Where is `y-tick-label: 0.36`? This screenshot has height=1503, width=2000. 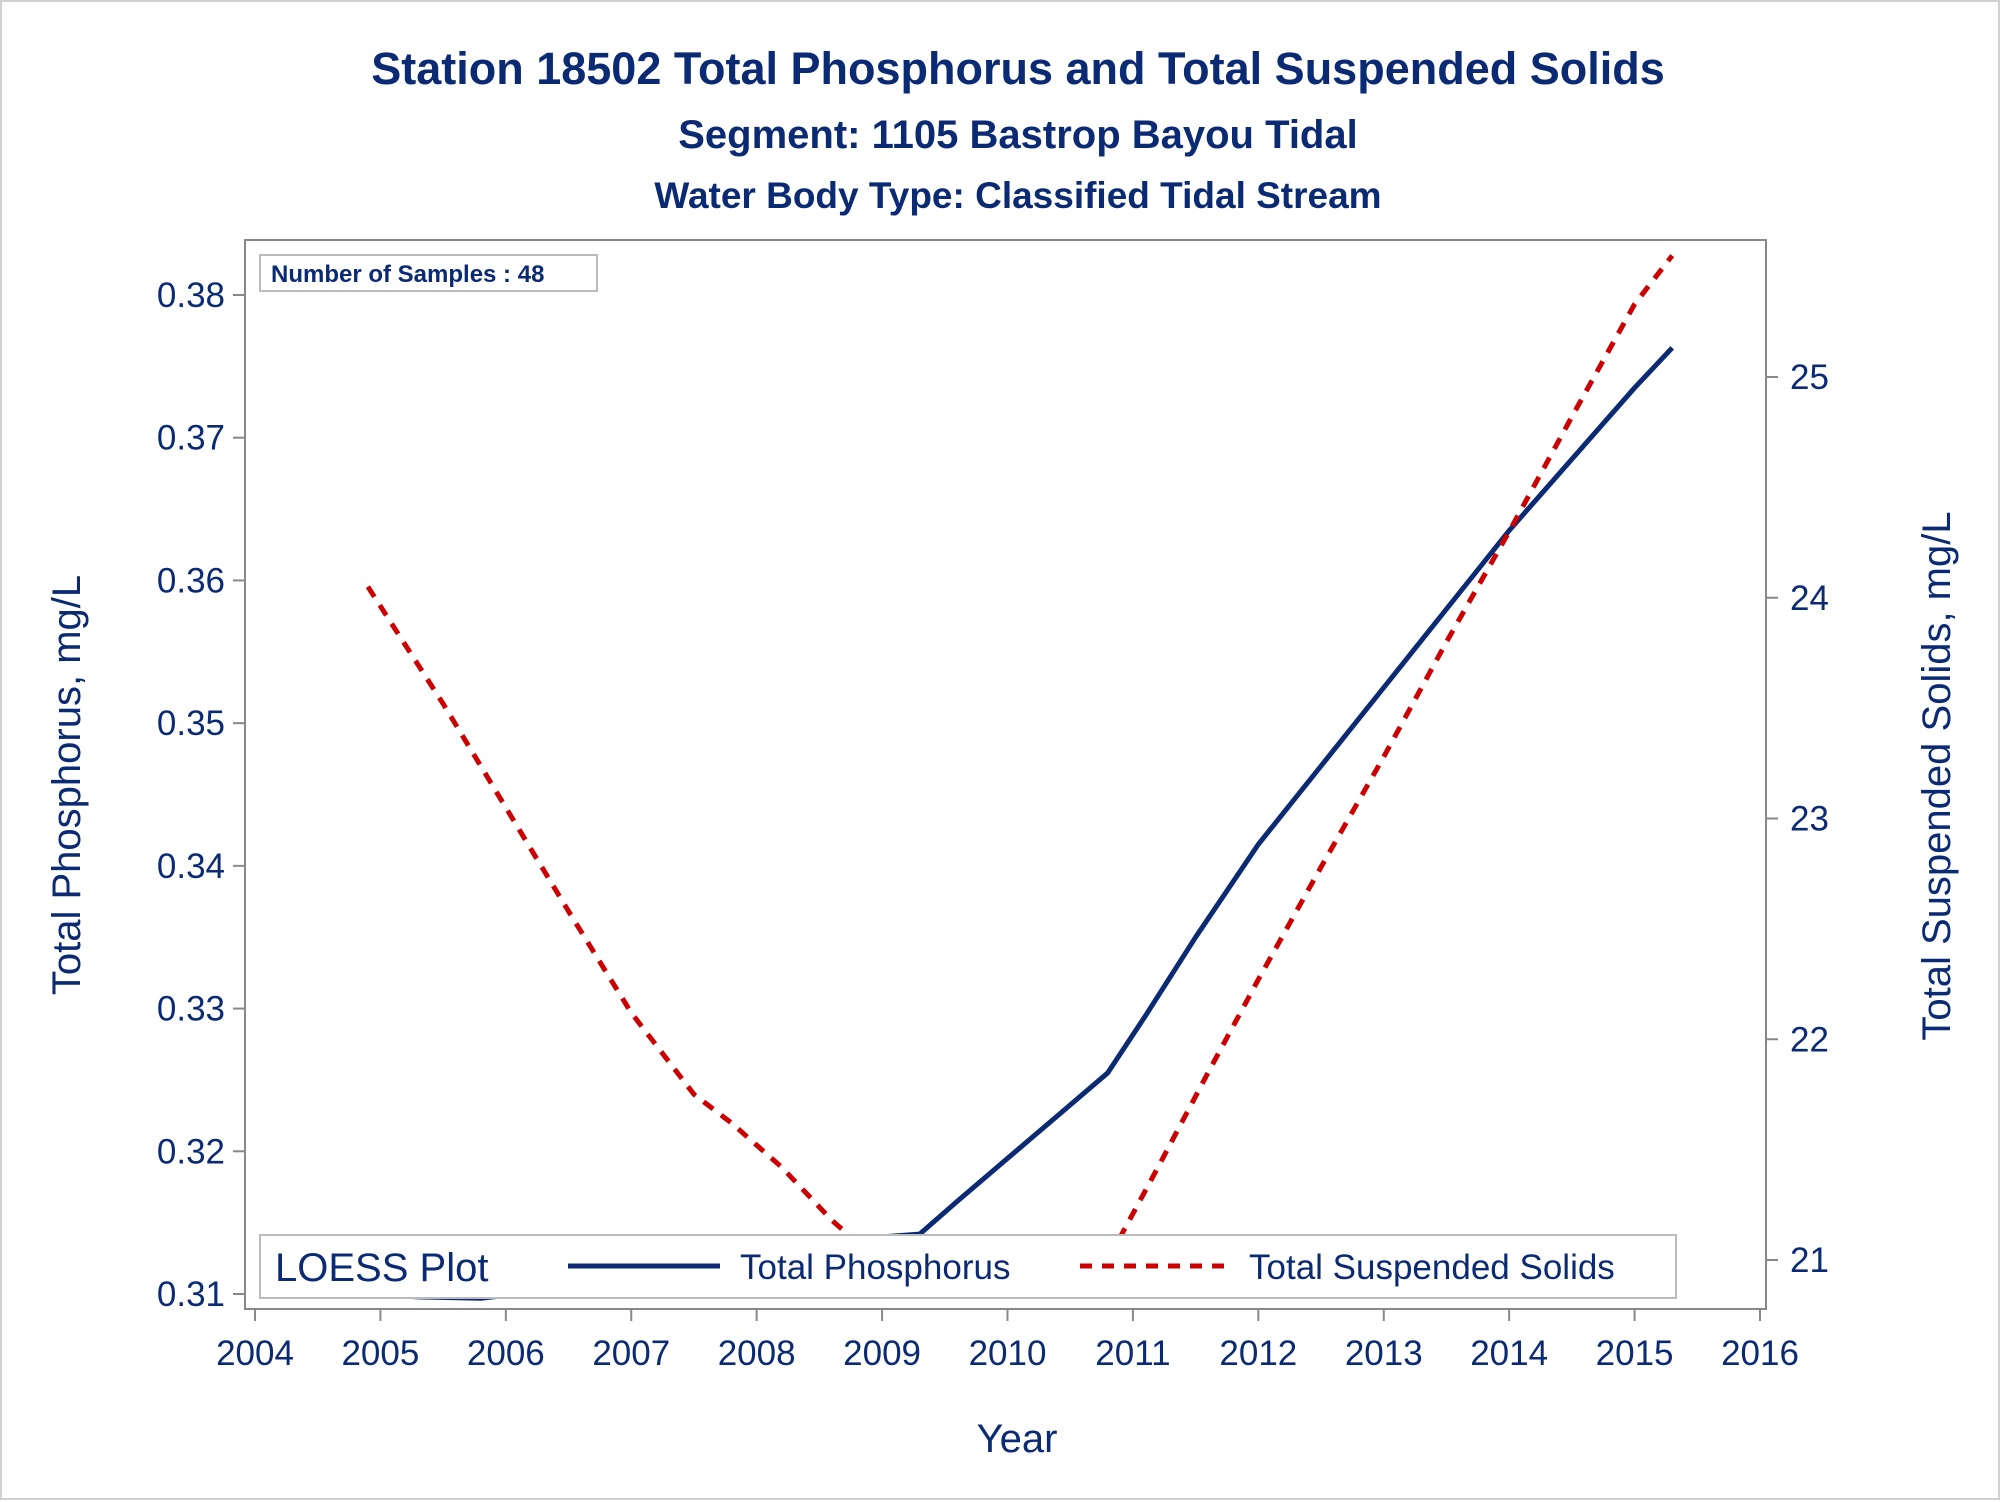
y-tick-label: 0.36 is located at coordinates (191, 580).